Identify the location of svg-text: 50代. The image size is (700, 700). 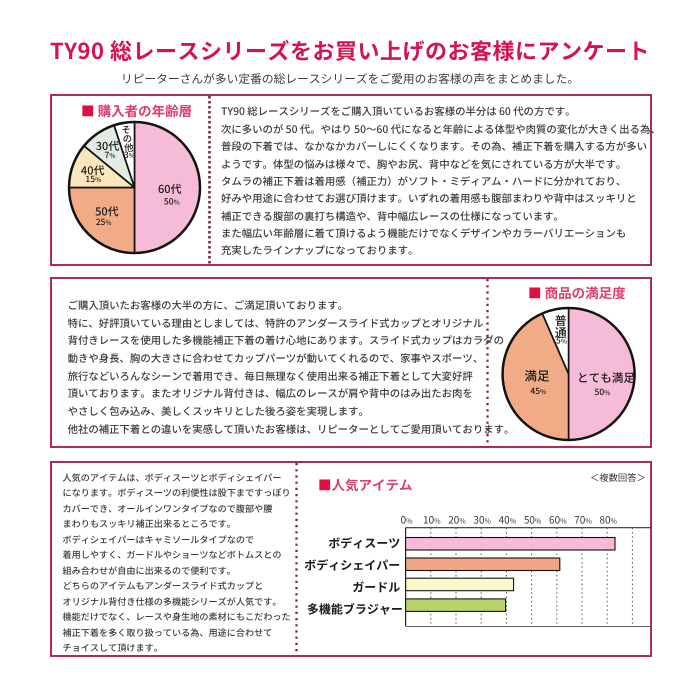
(107, 212).